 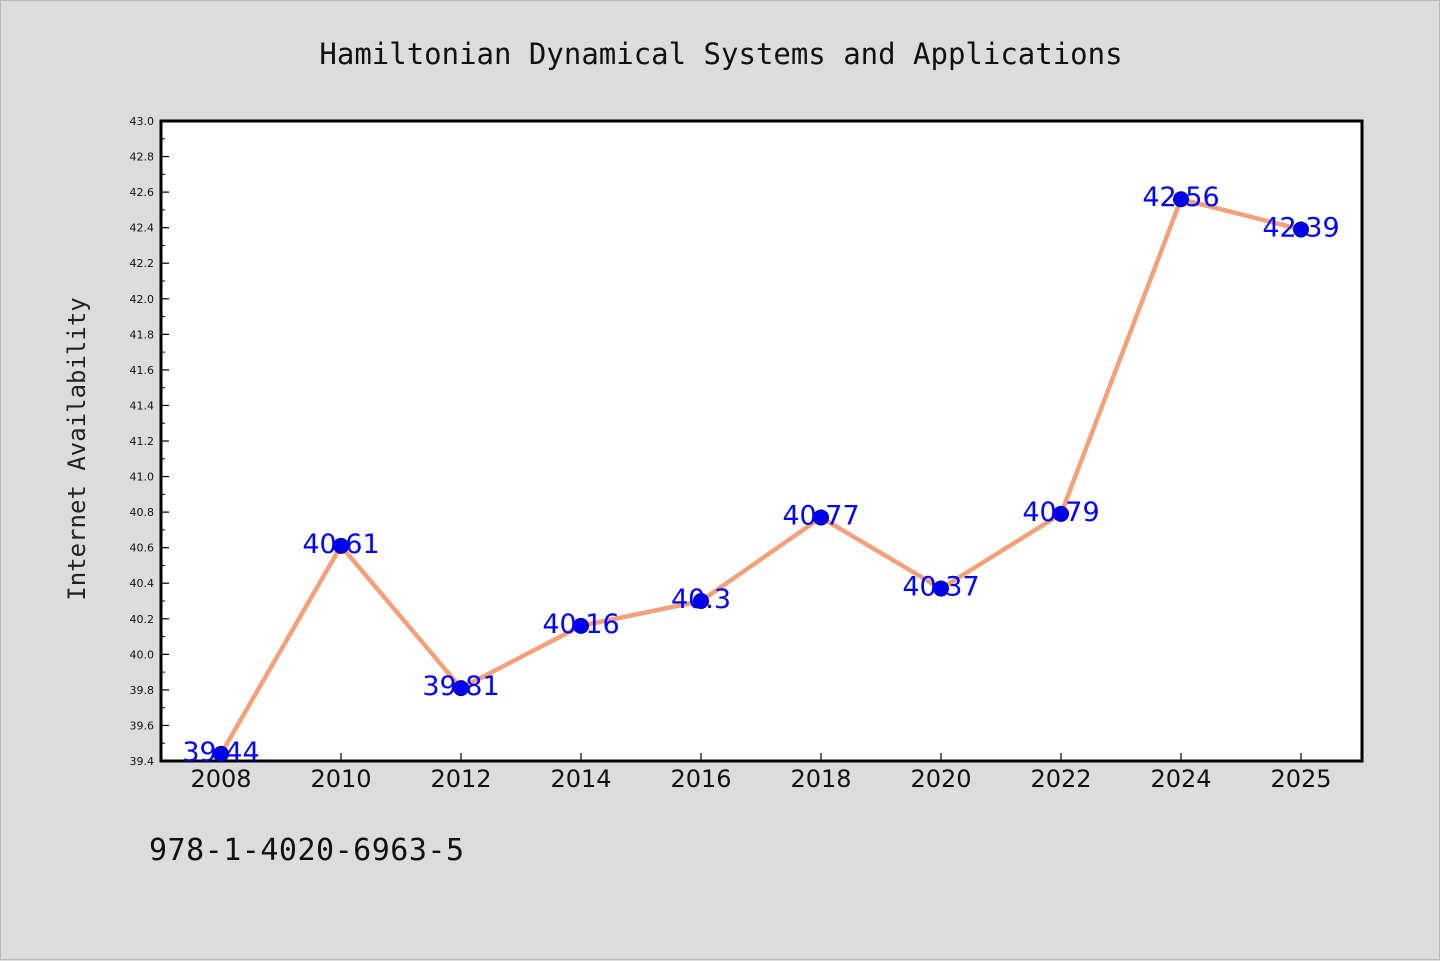 I want to click on data-label: 40.61, so click(x=340, y=544).